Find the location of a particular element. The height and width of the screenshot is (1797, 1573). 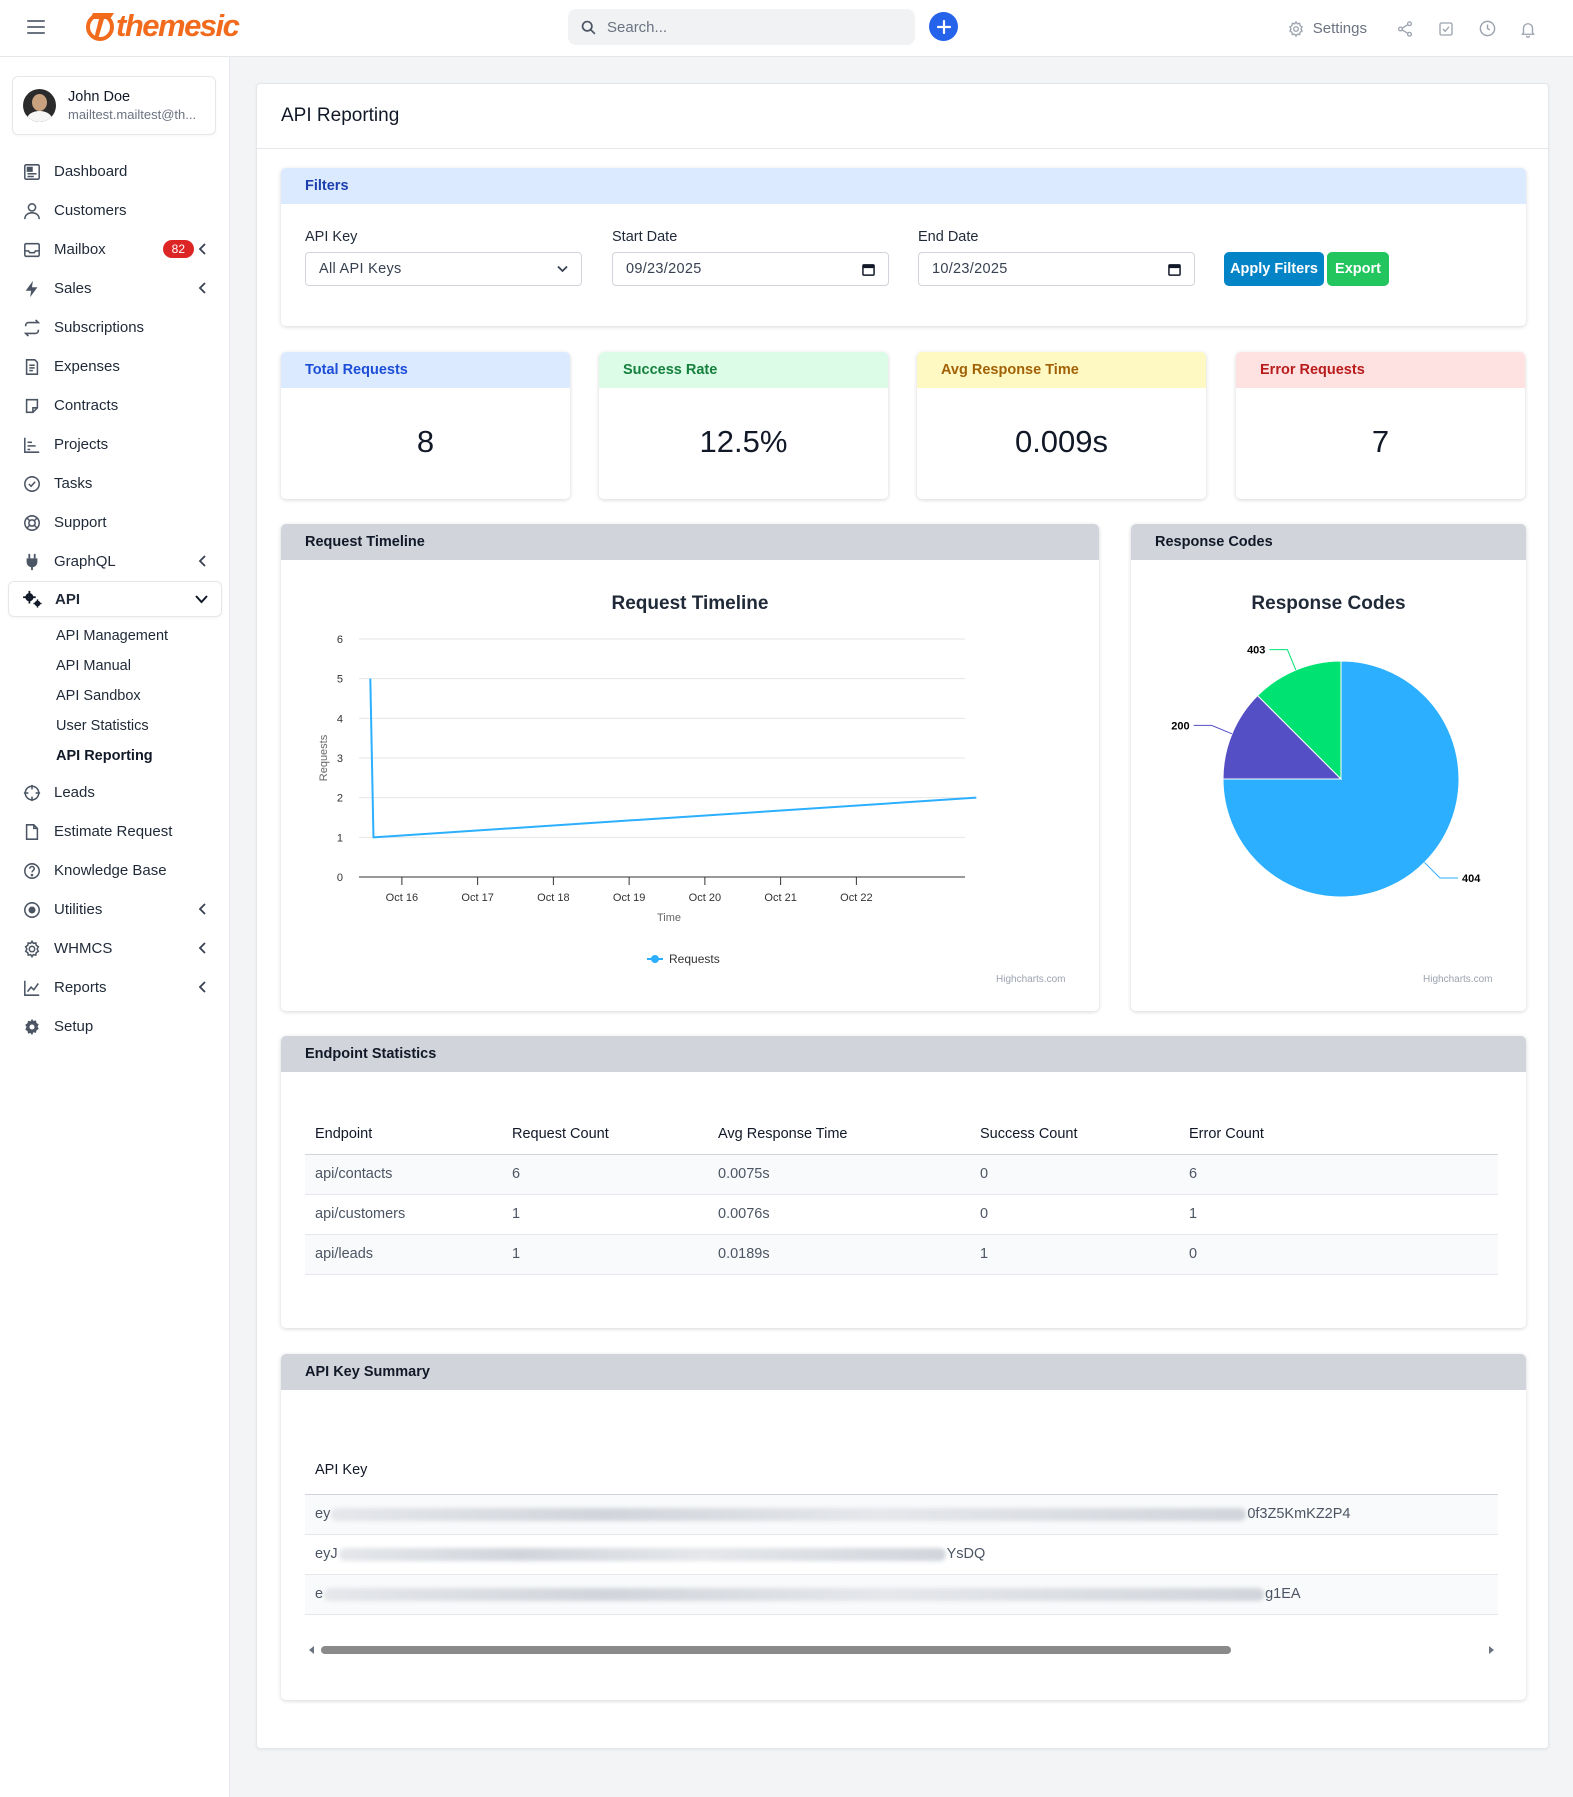

sidebar-item-label: Support is located at coordinates (80, 522).